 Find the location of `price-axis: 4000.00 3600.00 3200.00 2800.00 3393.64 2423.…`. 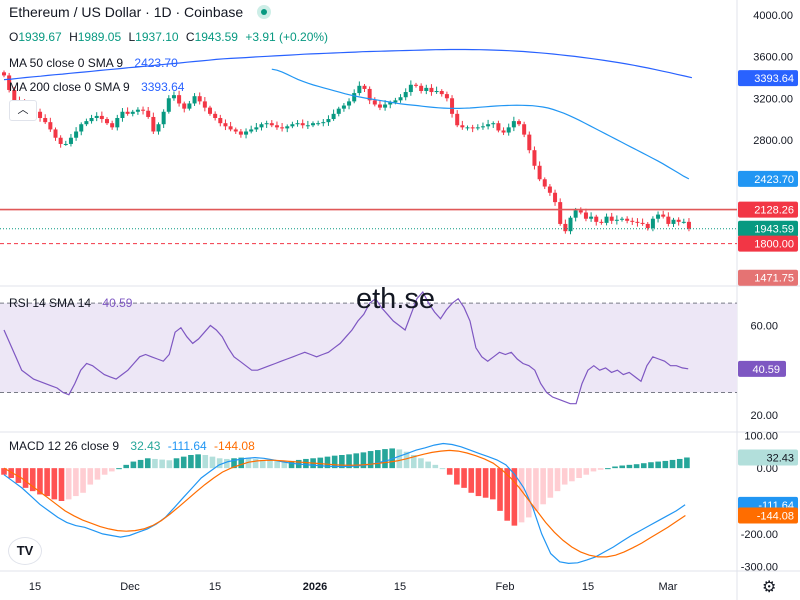

price-axis: 4000.00 3600.00 3200.00 2800.00 3393.64 2423.… is located at coordinates (768, 292).